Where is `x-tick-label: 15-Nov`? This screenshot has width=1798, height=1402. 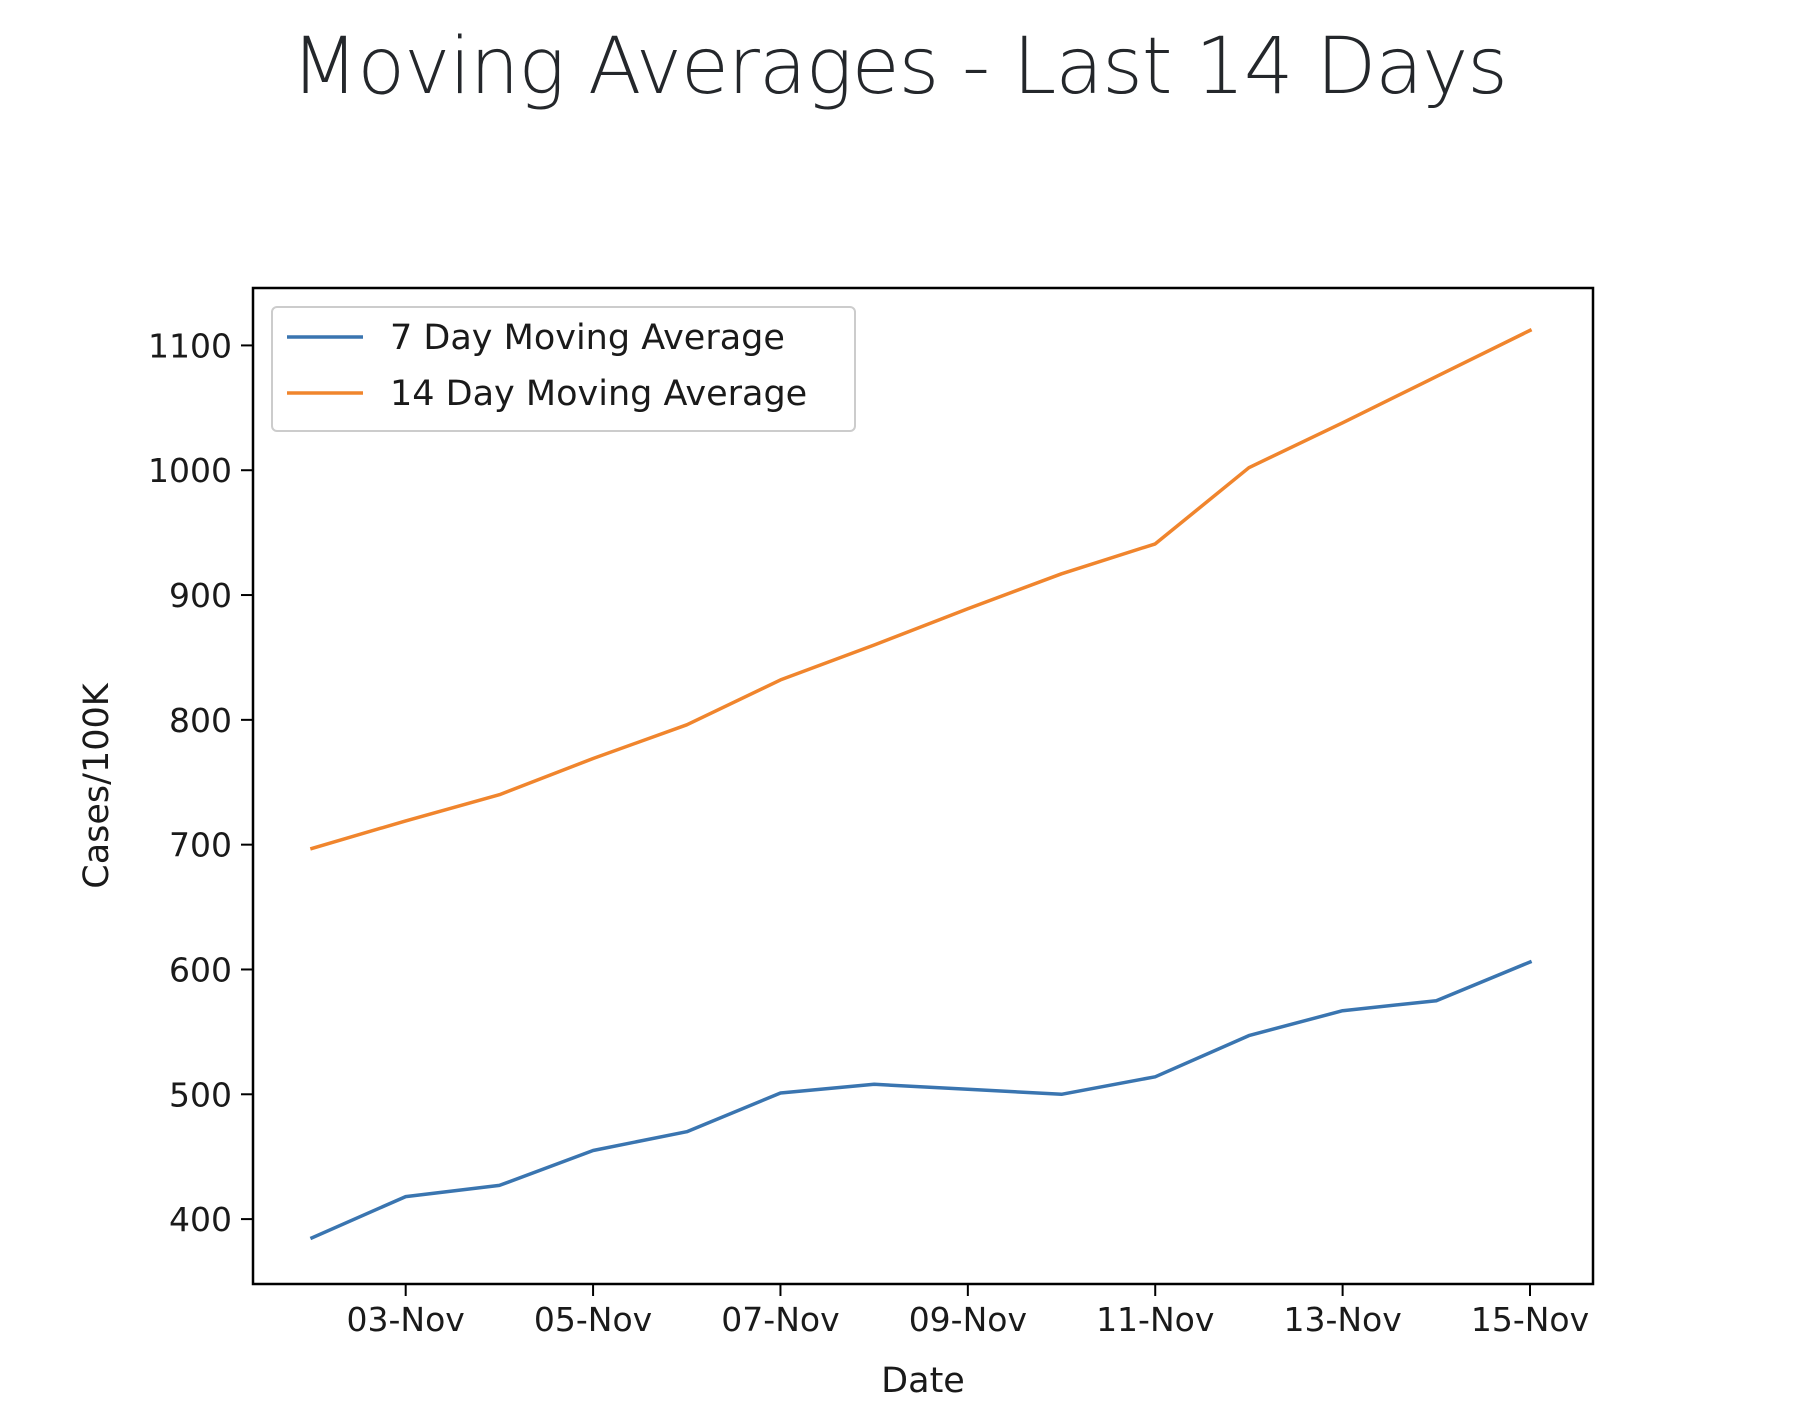
x-tick-label: 15-Nov is located at coordinates (1530, 1319).